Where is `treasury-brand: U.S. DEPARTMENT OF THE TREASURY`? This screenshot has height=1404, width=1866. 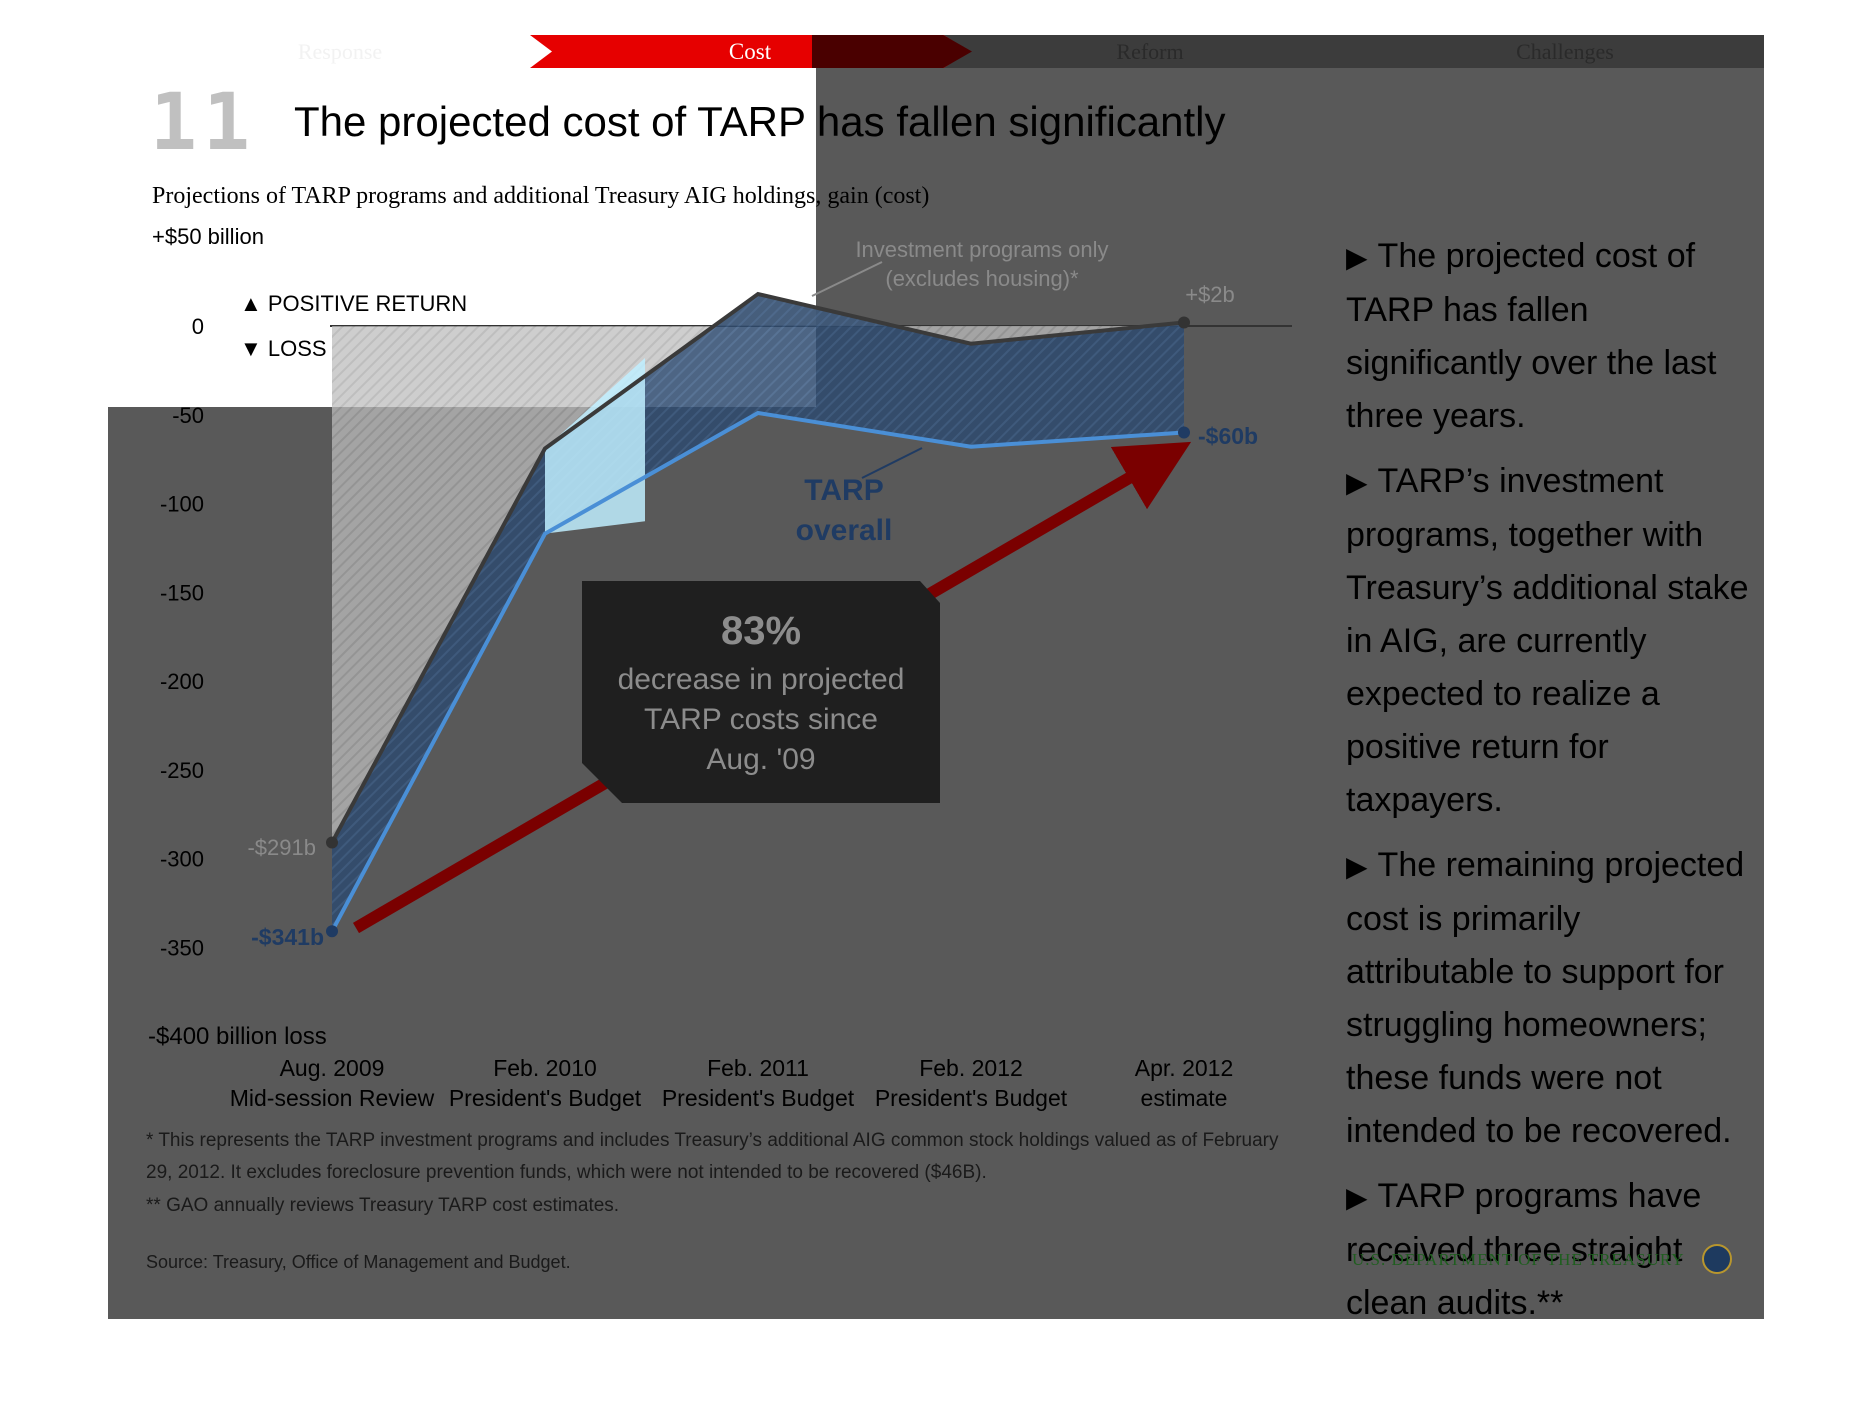 treasury-brand: U.S. DEPARTMENT OF THE TREASURY is located at coordinates (1518, 1259).